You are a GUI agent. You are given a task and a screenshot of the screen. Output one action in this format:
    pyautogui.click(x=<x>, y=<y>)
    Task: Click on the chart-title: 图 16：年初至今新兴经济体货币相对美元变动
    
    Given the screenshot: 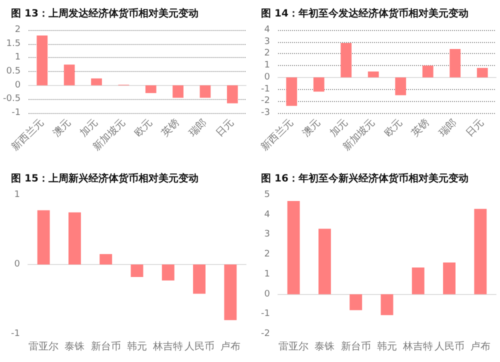 What is the action you would take?
    pyautogui.click(x=364, y=178)
    